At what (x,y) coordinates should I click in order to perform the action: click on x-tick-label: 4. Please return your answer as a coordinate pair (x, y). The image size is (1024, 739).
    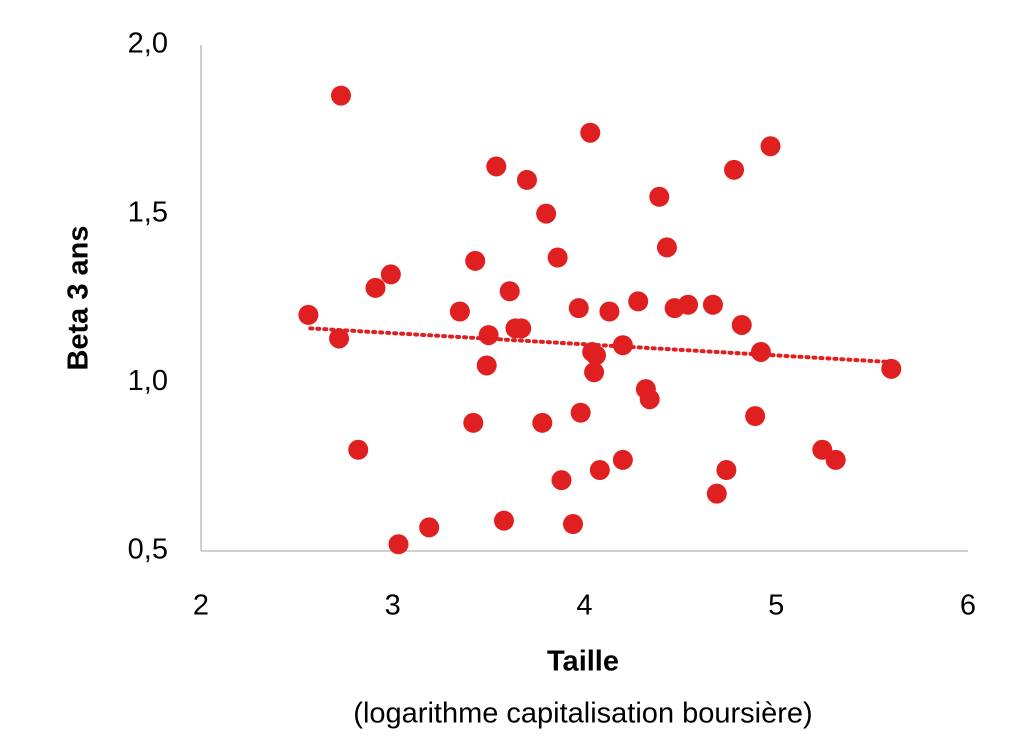
    Looking at the image, I should click on (584, 606).